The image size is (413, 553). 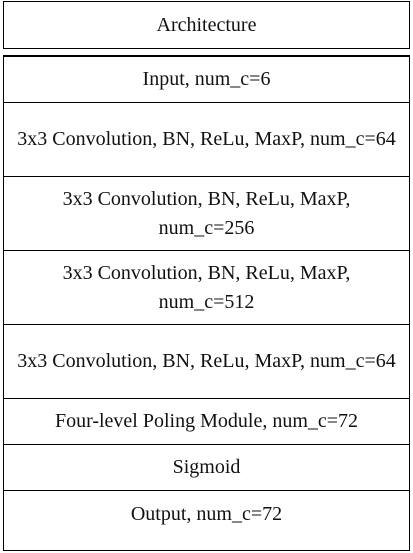 I want to click on table-row-pooling-module: Four-level Poling Module, num_c=72, so click(x=206, y=422).